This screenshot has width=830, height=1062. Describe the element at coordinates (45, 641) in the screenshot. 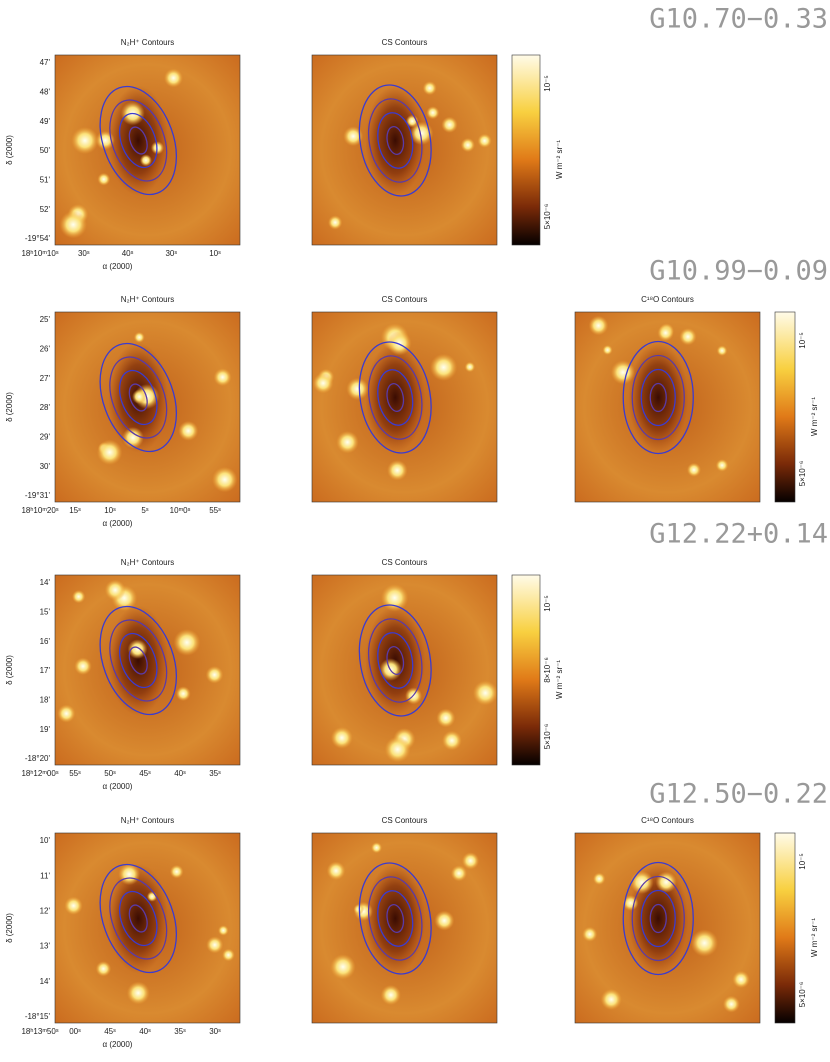

I see `y-tick-label: 16'` at that location.